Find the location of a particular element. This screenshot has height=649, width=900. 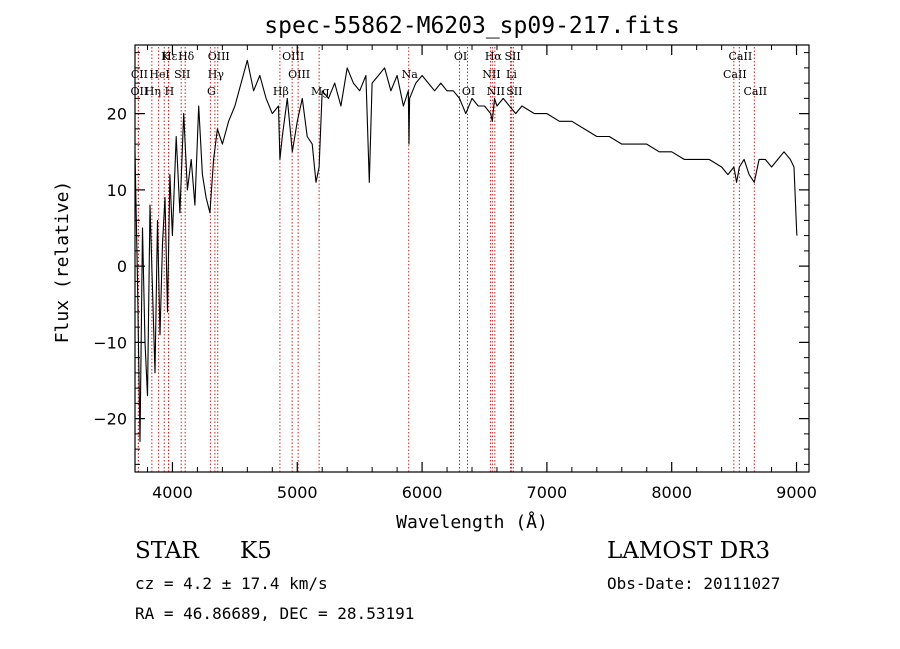

observation-date: Obs-Date: 20111027 is located at coordinates (694, 583).